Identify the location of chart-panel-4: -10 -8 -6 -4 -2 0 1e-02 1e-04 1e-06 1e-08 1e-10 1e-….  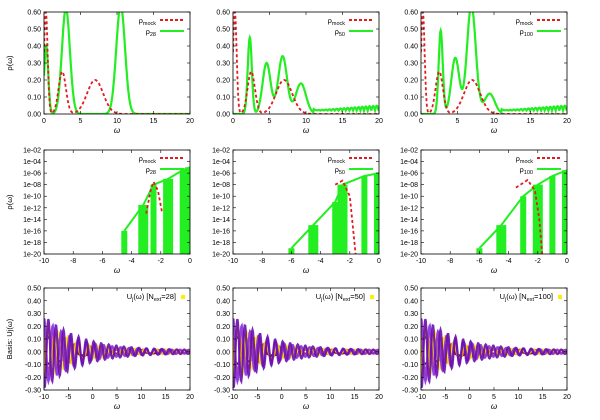
(98, 212).